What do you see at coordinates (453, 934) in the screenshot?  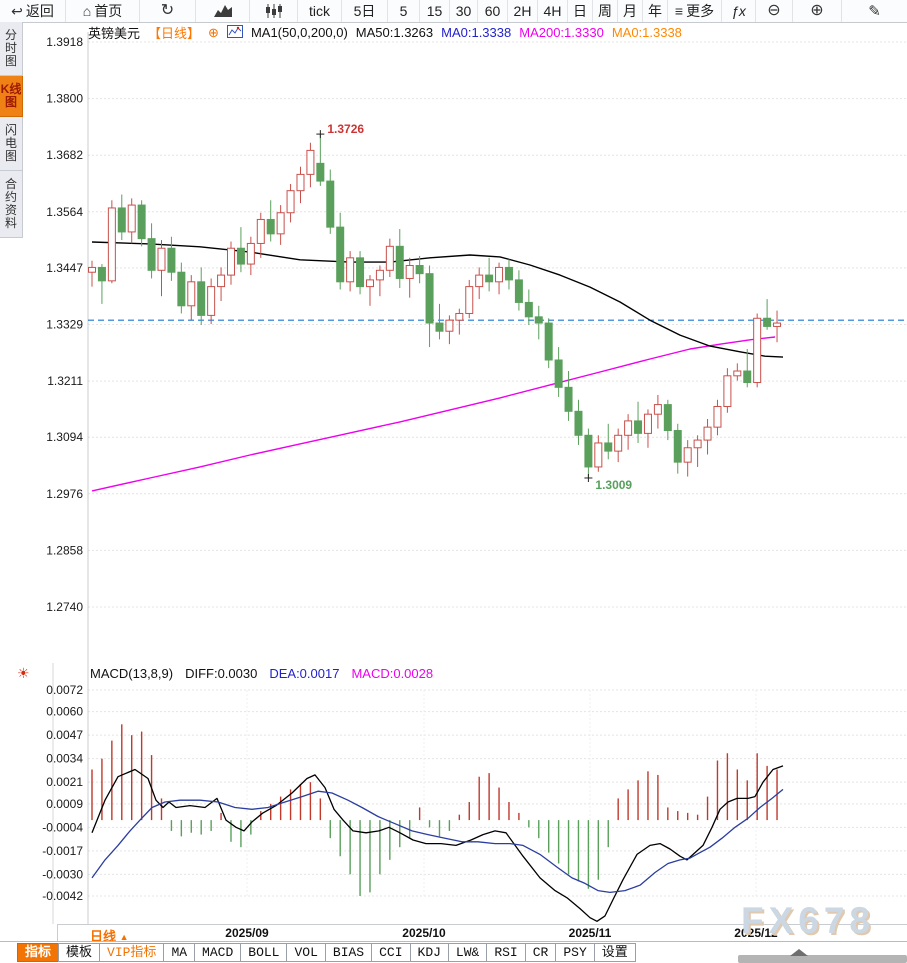 I see `date-axis-row: 日线 ▲ 2025/09 2025/10 2025/11 2025/12` at bounding box center [453, 934].